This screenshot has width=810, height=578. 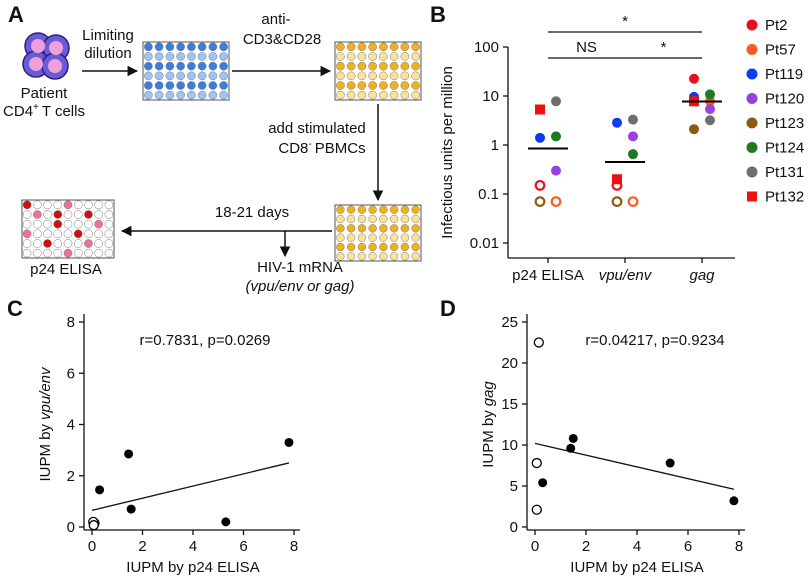 What do you see at coordinates (186, 71) in the screenshot?
I see `plate-frame` at bounding box center [186, 71].